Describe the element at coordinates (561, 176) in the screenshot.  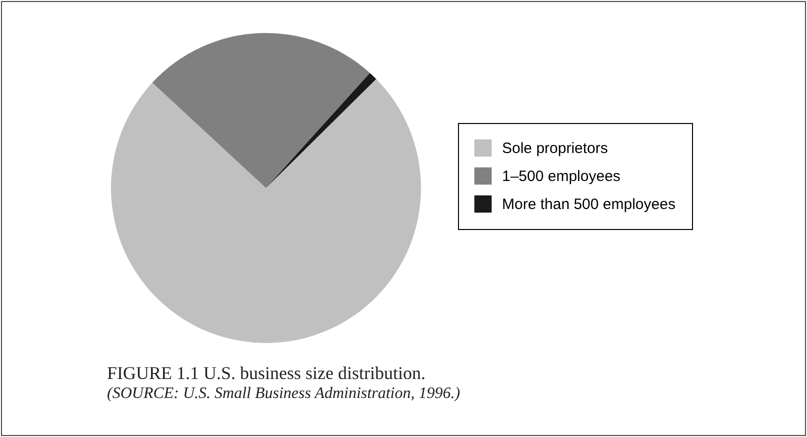
I see `legend-label: 1–500 employees` at that location.